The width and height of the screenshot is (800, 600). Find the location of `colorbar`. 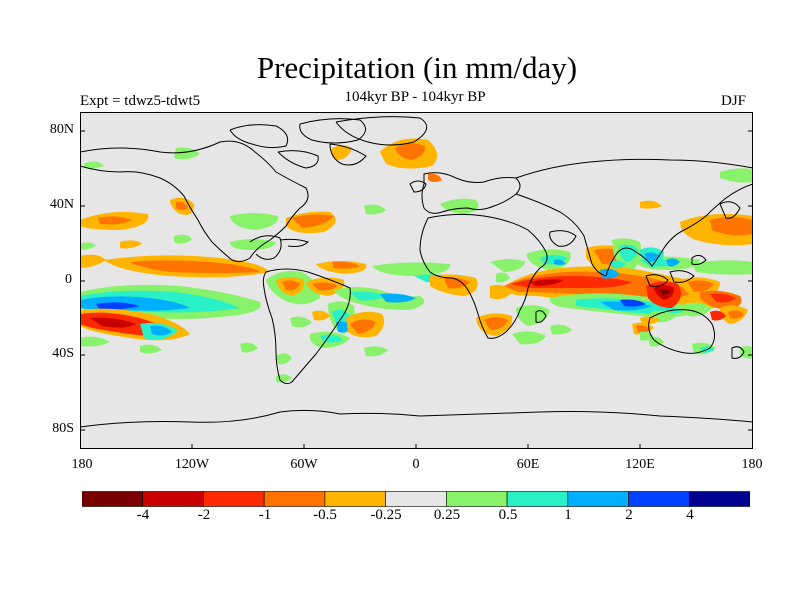

colorbar is located at coordinates (416, 499).